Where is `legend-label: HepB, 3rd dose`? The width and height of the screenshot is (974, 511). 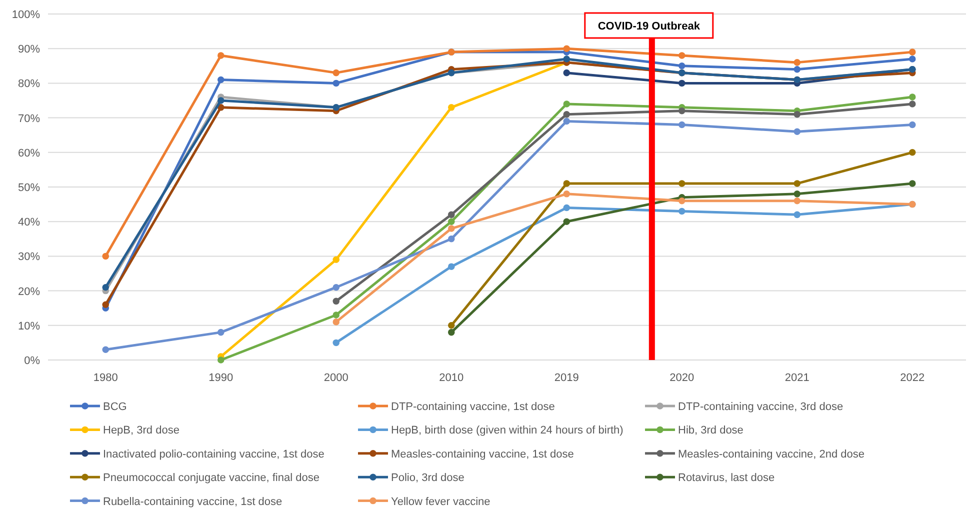 legend-label: HepB, 3rd dose is located at coordinates (141, 430).